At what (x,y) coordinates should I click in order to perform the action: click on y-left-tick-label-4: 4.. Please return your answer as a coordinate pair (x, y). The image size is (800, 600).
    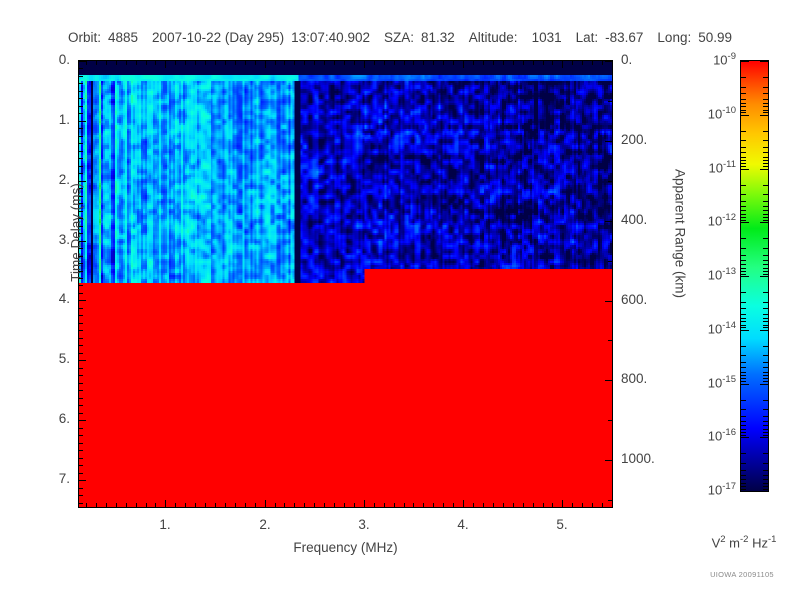
    Looking at the image, I should click on (64, 298).